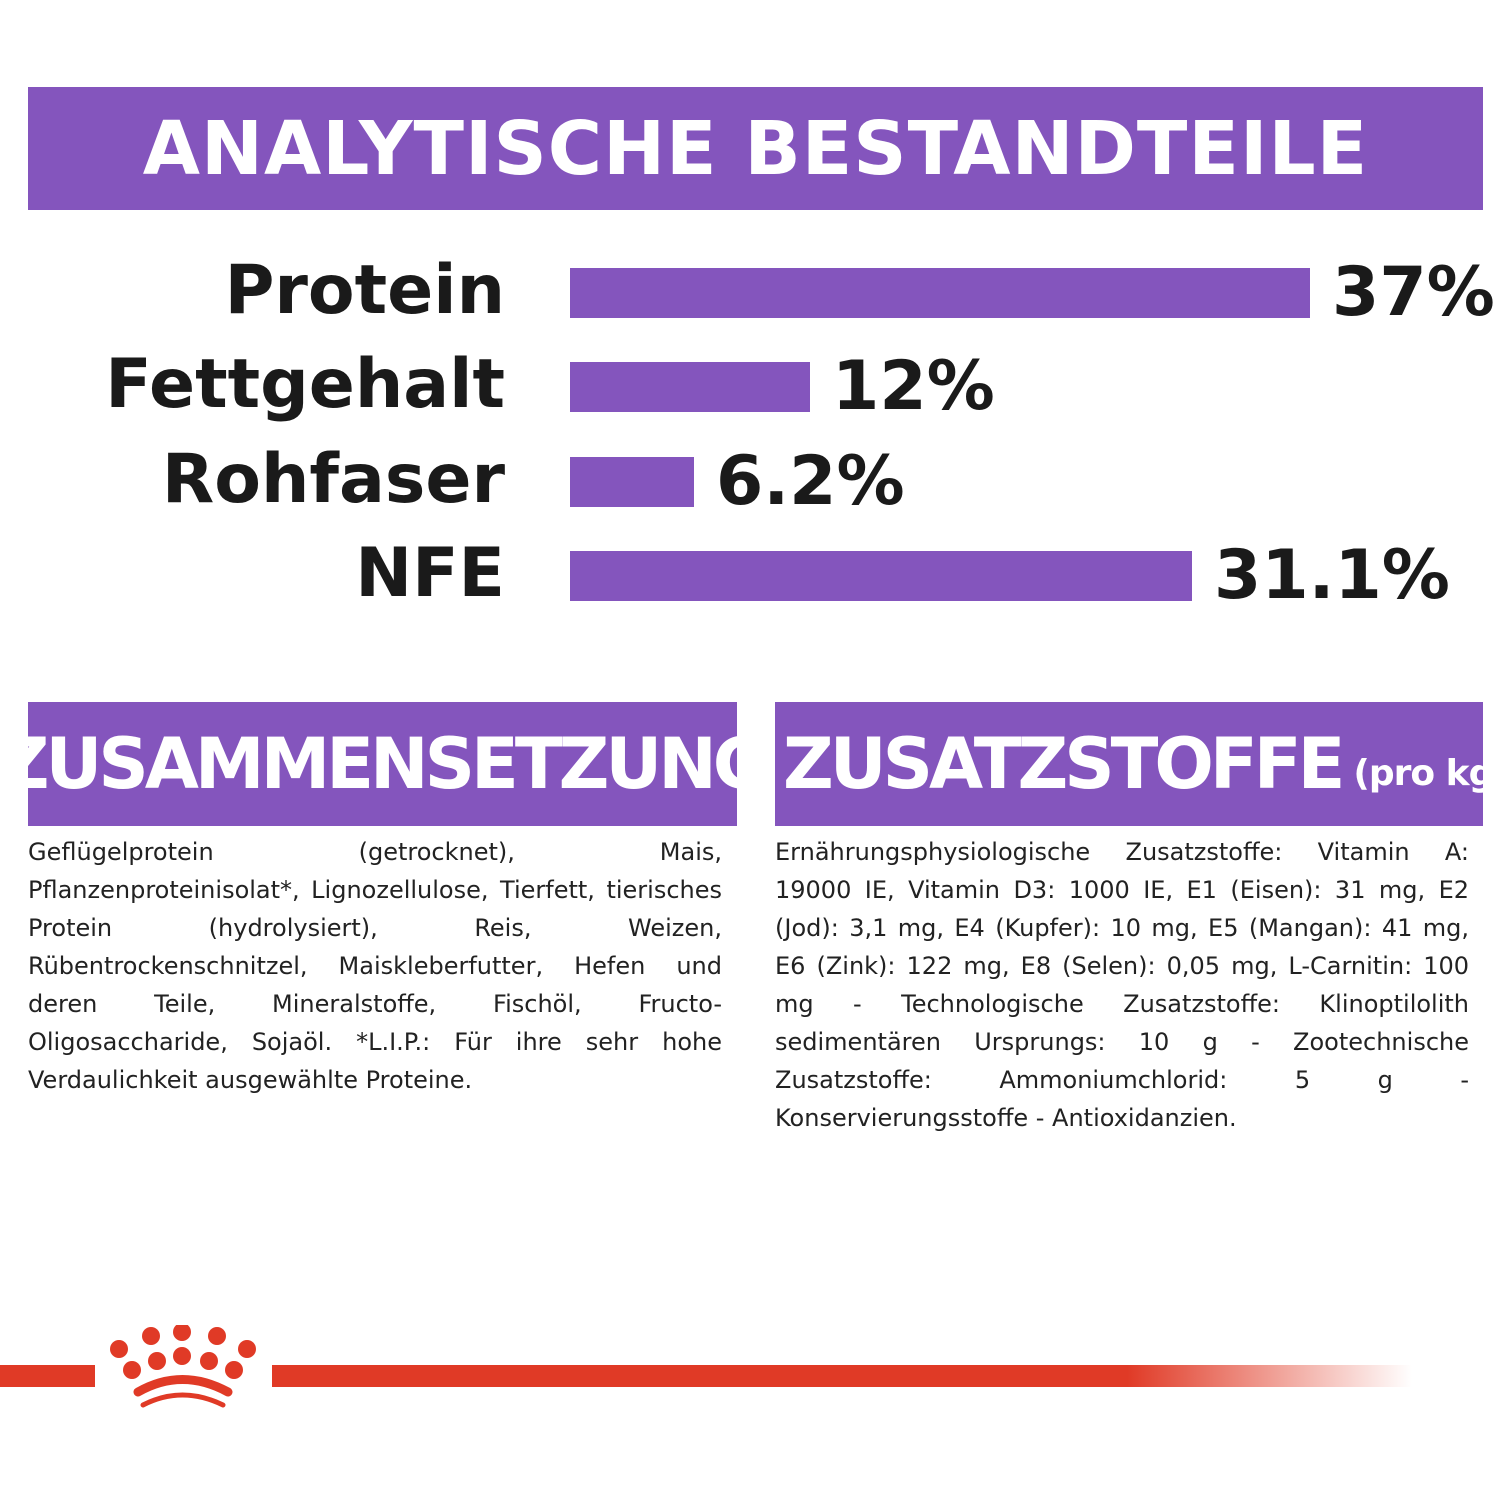  I want to click on composition-header: ZUSAMMENSETZUNG, so click(385, 764).